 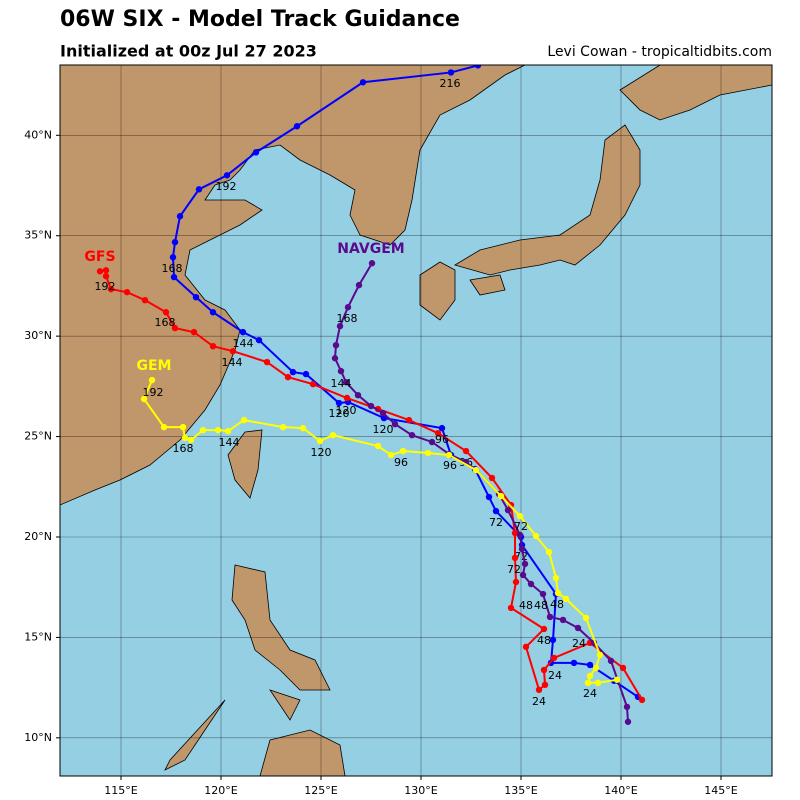 What do you see at coordinates (260, 19) in the screenshot?
I see `title: 06W SIX - Model Track Guidance` at bounding box center [260, 19].